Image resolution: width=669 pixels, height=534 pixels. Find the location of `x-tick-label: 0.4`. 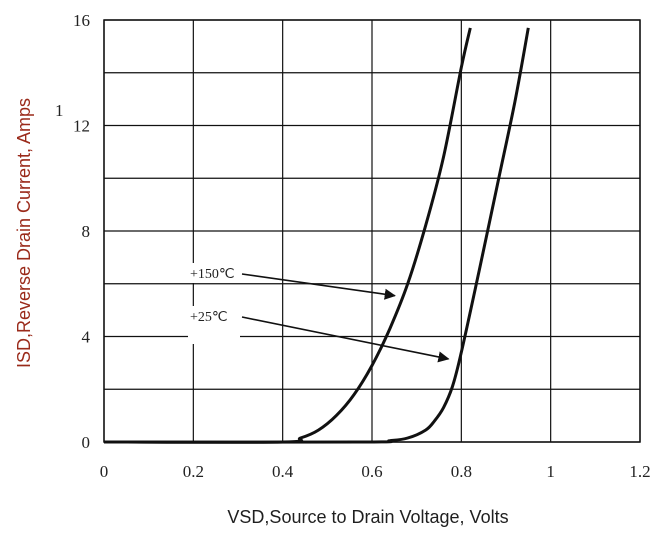

x-tick-label: 0.4 is located at coordinates (283, 471).